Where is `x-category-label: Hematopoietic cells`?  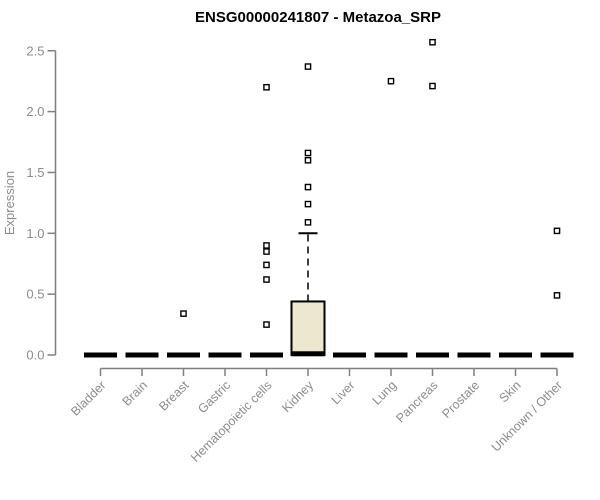 x-category-label: Hematopoietic cells is located at coordinates (231, 421).